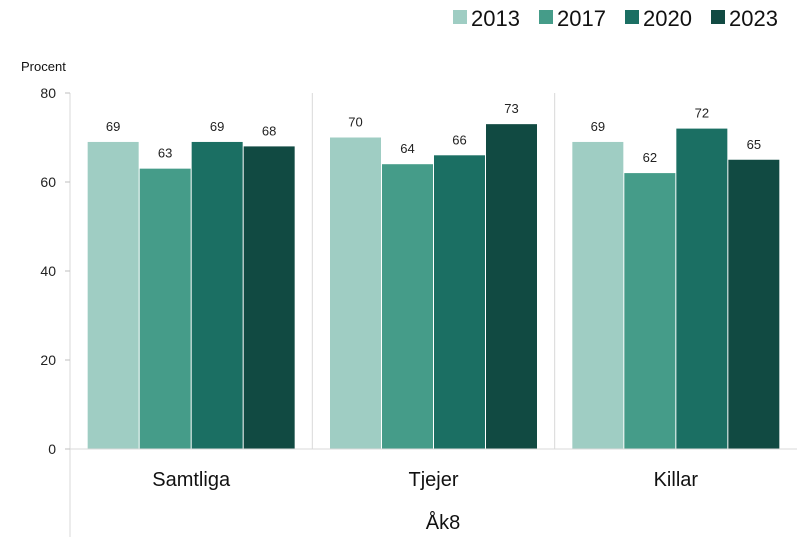 The width and height of the screenshot is (797, 537). What do you see at coordinates (52, 449) in the screenshot?
I see `y-tick-label: 0` at bounding box center [52, 449].